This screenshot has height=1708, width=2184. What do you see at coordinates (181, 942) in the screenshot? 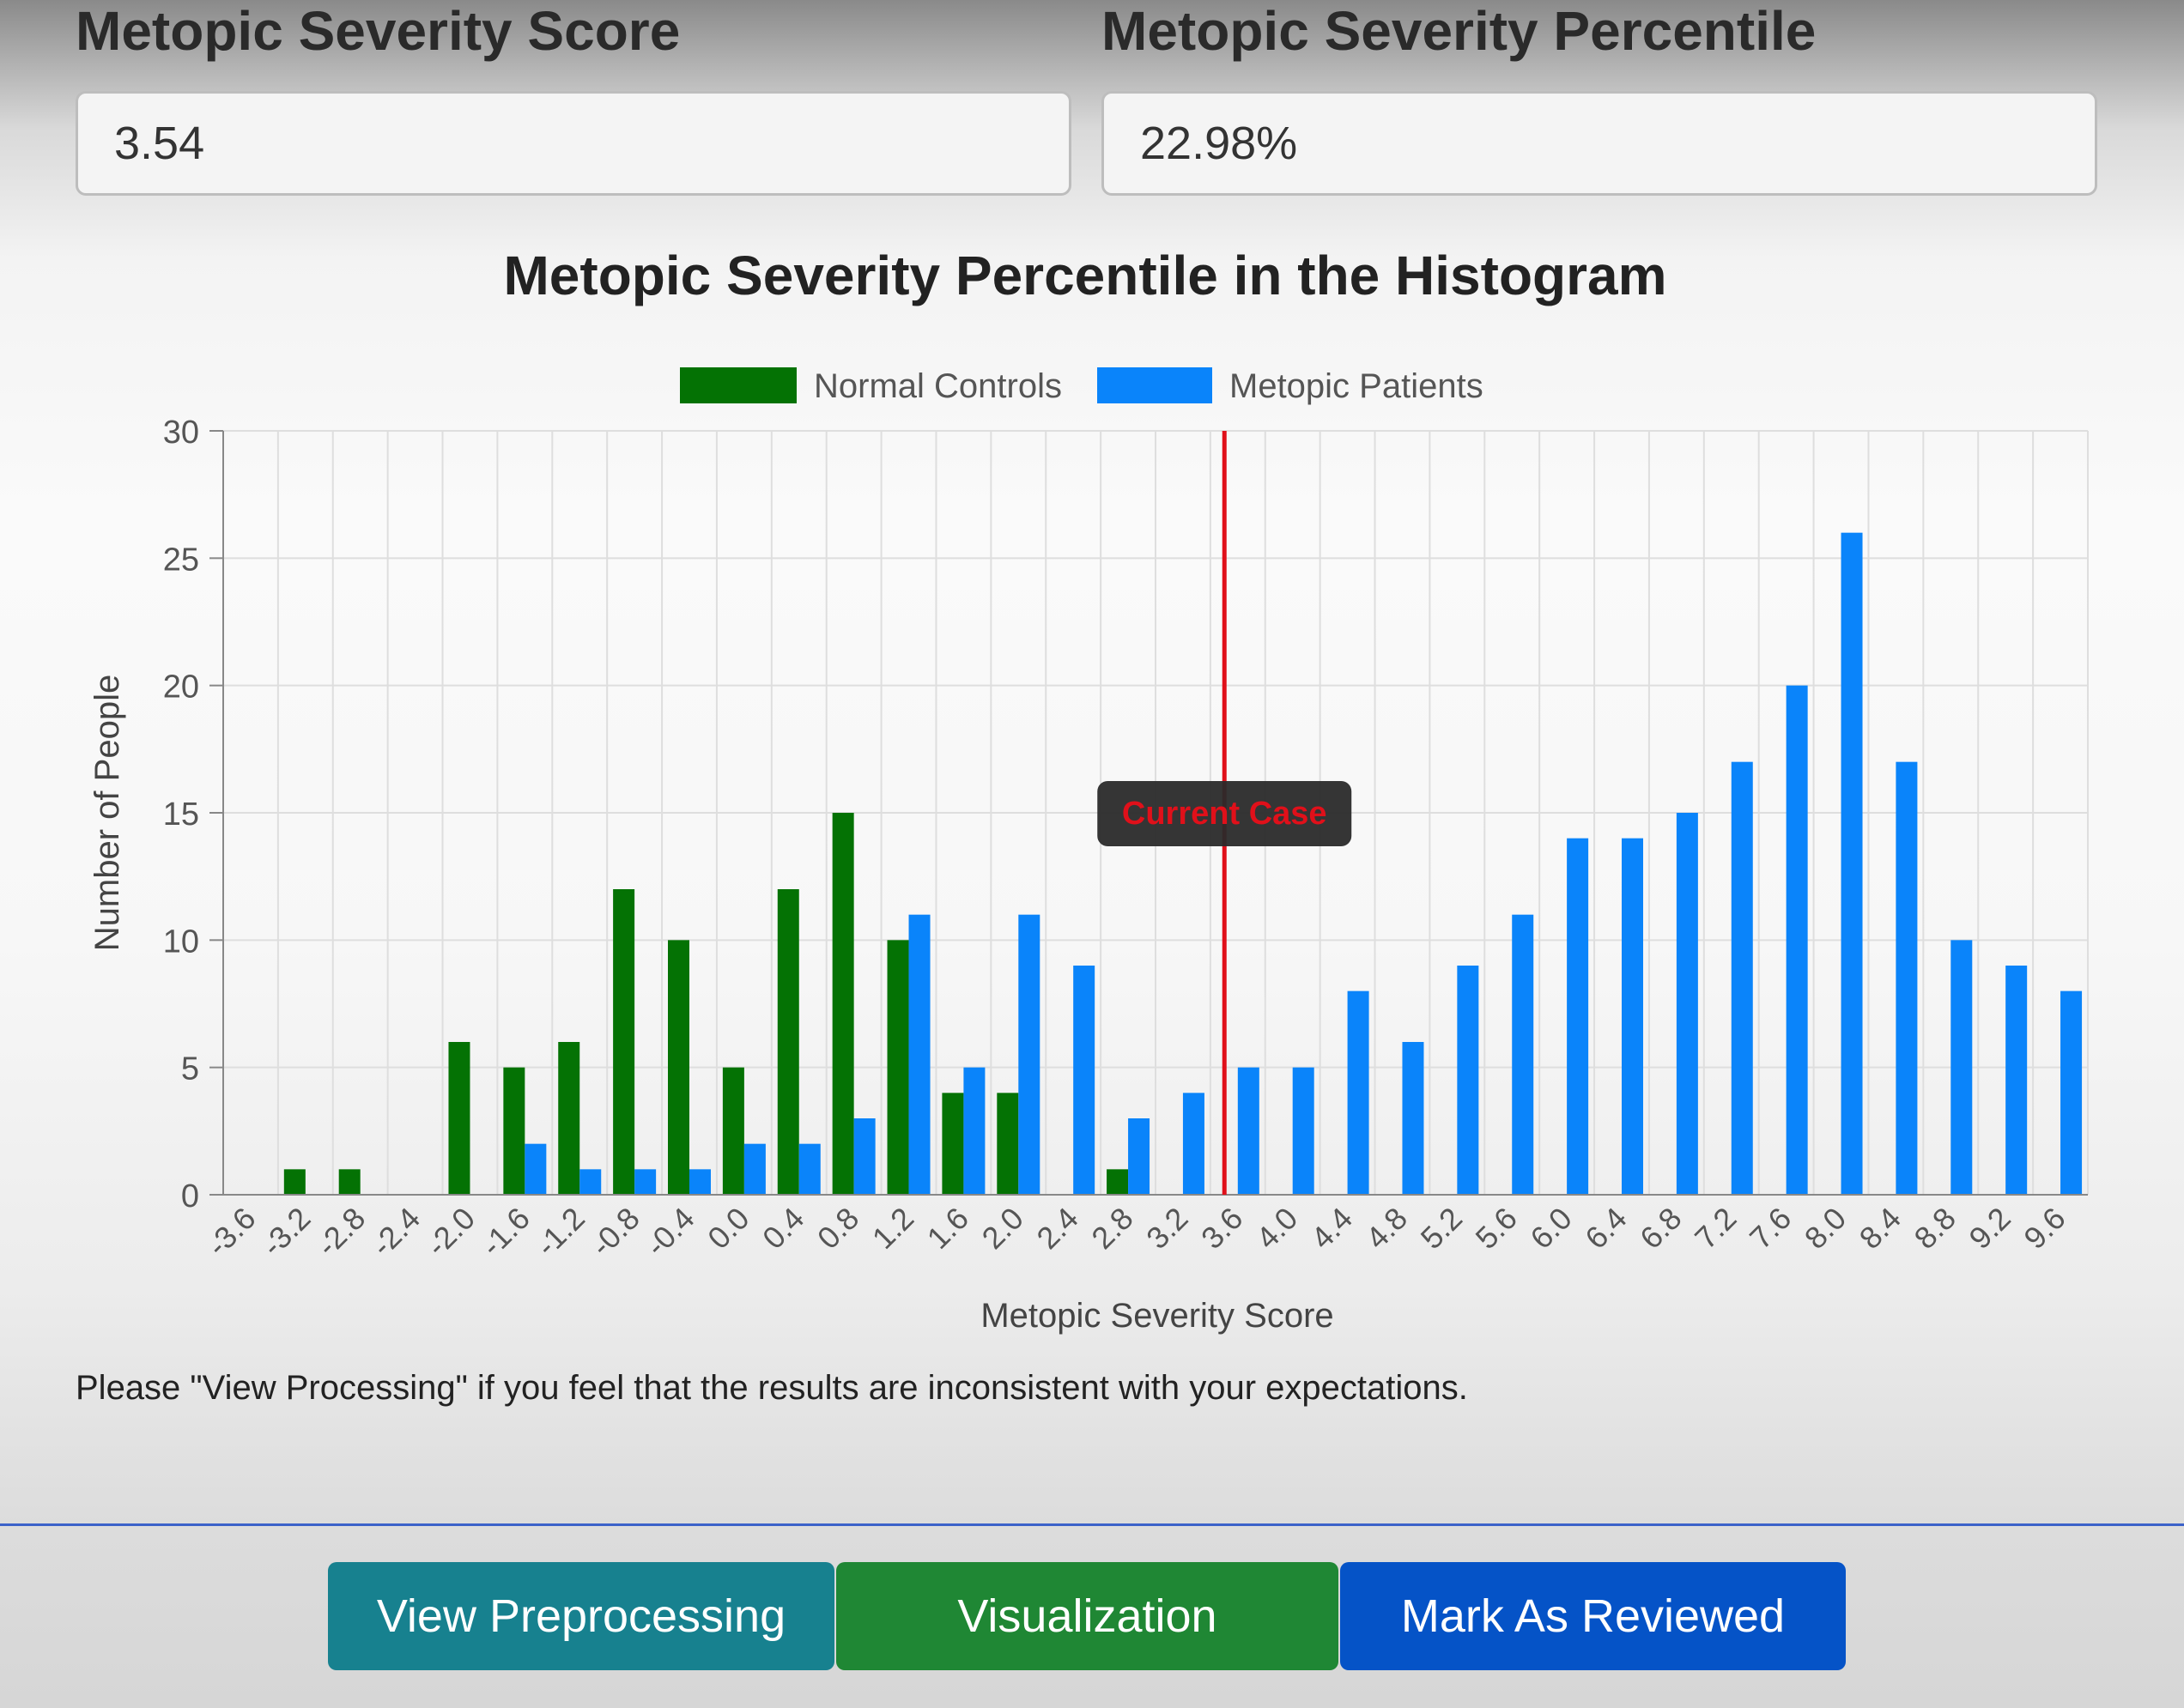
I see `y-tick-label: 10` at bounding box center [181, 942].